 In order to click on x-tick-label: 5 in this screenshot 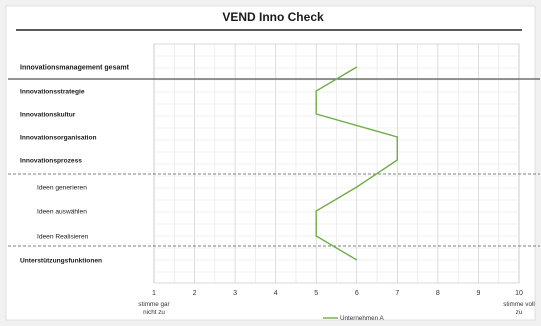, I will do `click(316, 293)`.